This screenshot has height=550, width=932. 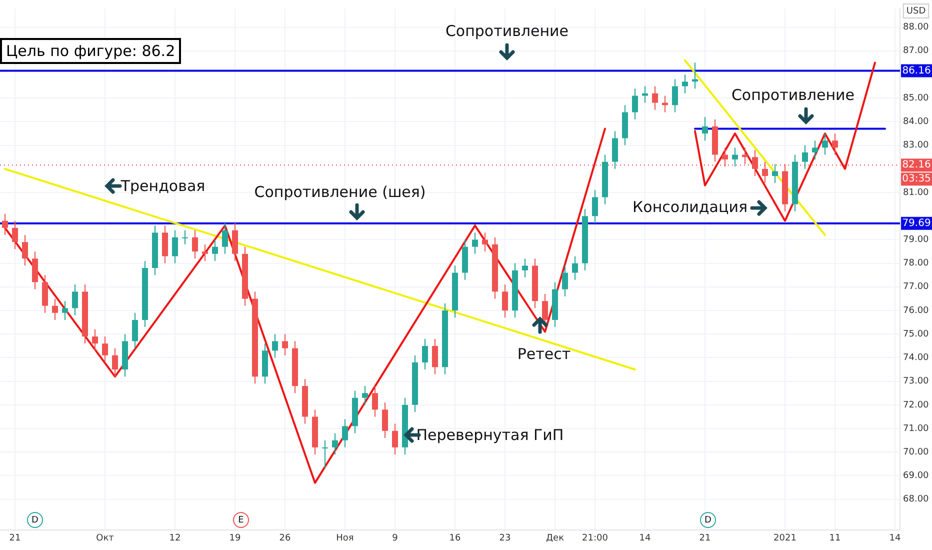 I want to click on ref-line-label: 82.16, so click(x=916, y=165).